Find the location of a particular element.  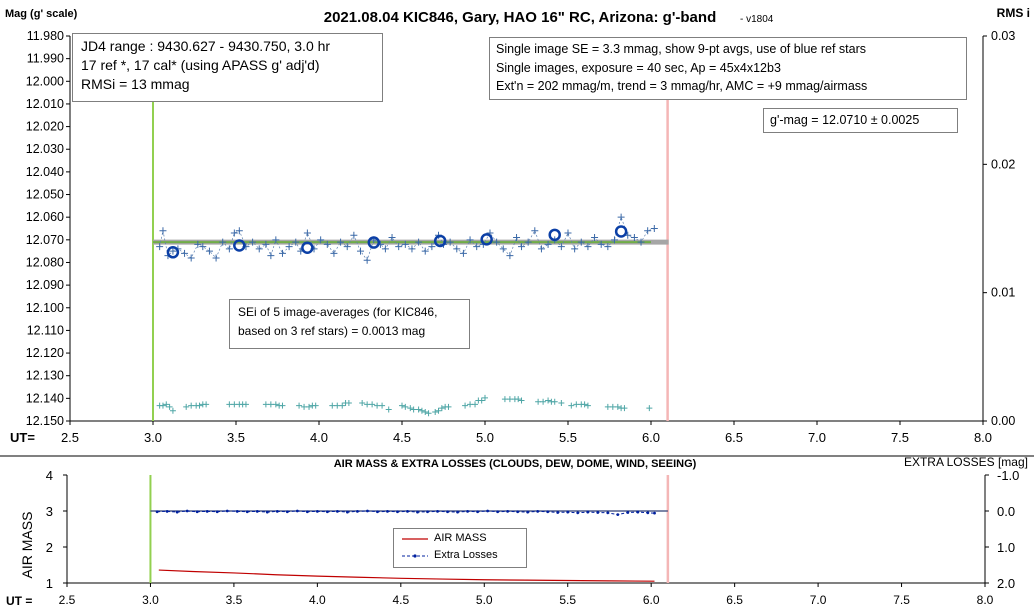

air-mass-line is located at coordinates (406, 575).